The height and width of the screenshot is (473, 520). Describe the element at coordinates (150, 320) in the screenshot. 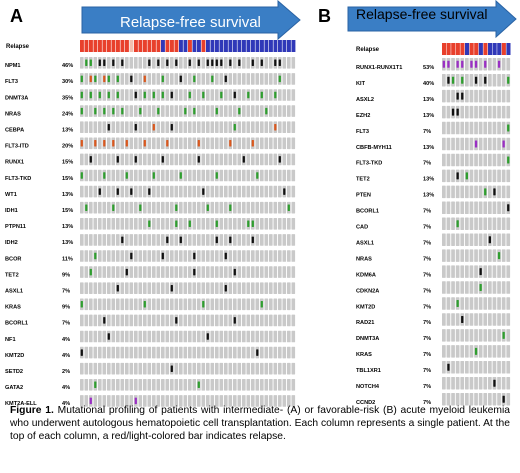

I see `gene-row: BCORL1 7%` at that location.